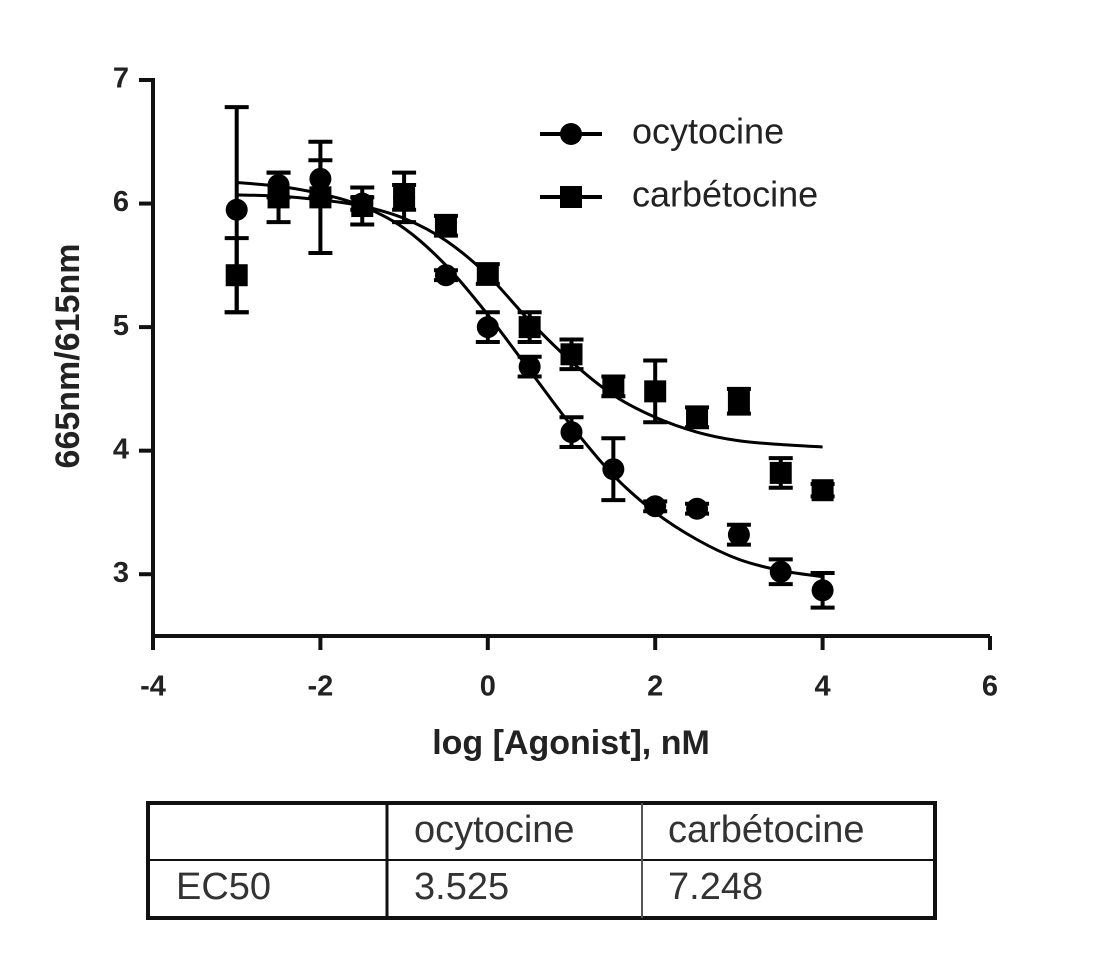  I want to click on y-axis-title: 665nm/615nm, so click(68, 356).